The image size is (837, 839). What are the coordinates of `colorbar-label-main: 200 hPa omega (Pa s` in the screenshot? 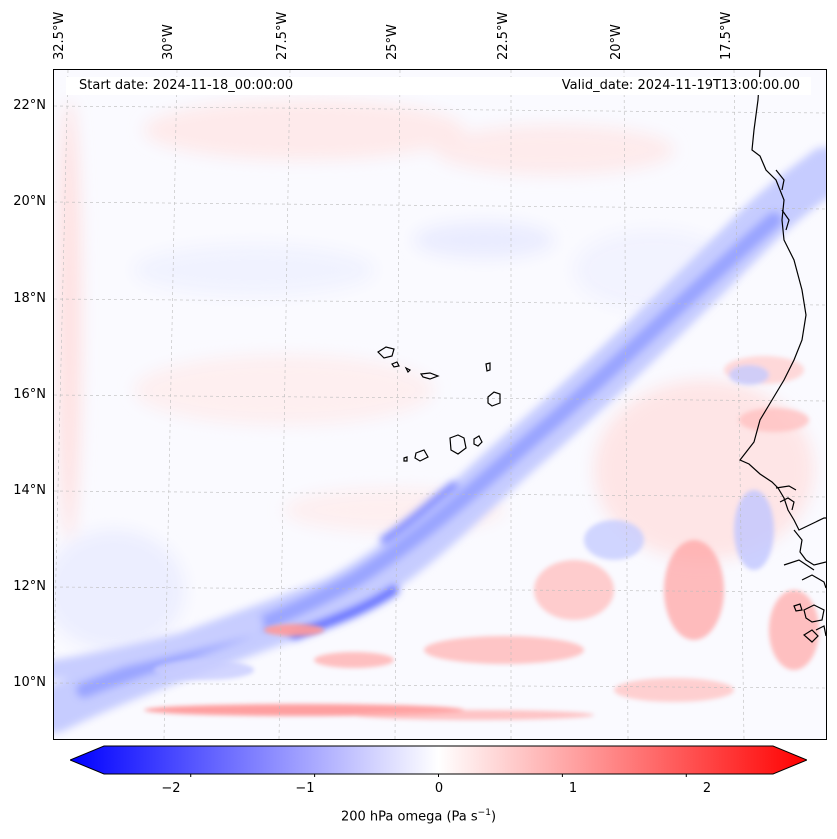 It's located at (409, 817).